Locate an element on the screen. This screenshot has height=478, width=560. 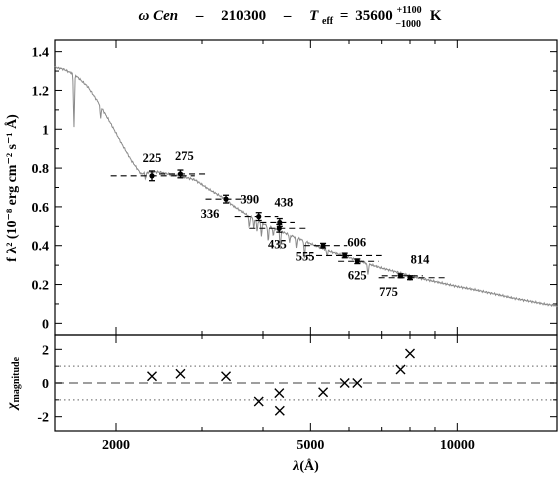
flux-y-axis-label: f λ² (10⁻⁸ erg cm⁻² s⁻¹ Å) is located at coordinates (12, 188).